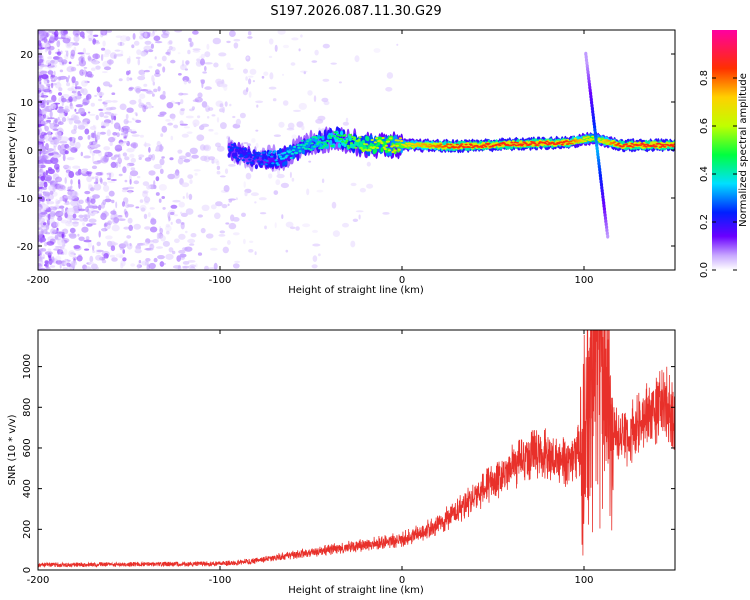 The width and height of the screenshot is (750, 600). I want to click on snr-x-label: Height of straight line (km), so click(356, 590).